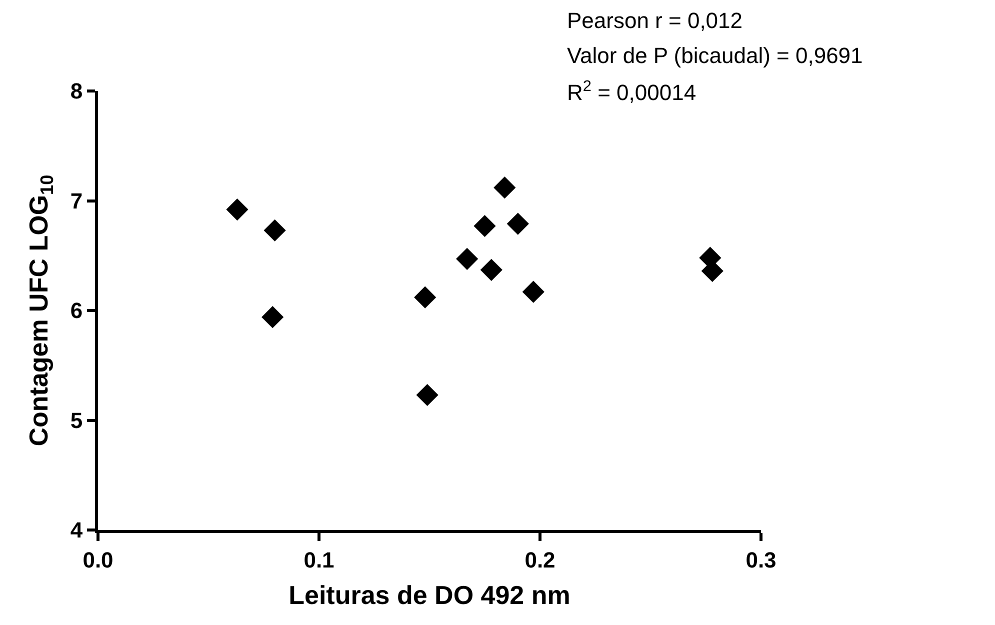 The height and width of the screenshot is (625, 995). I want to click on annotation: R$^{2}$ = 0,00014, so click(631, 92).